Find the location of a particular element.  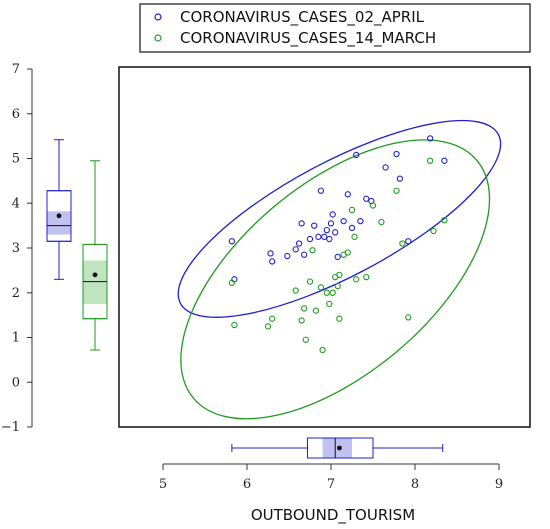

y-tick-label: 7 is located at coordinates (16, 69).